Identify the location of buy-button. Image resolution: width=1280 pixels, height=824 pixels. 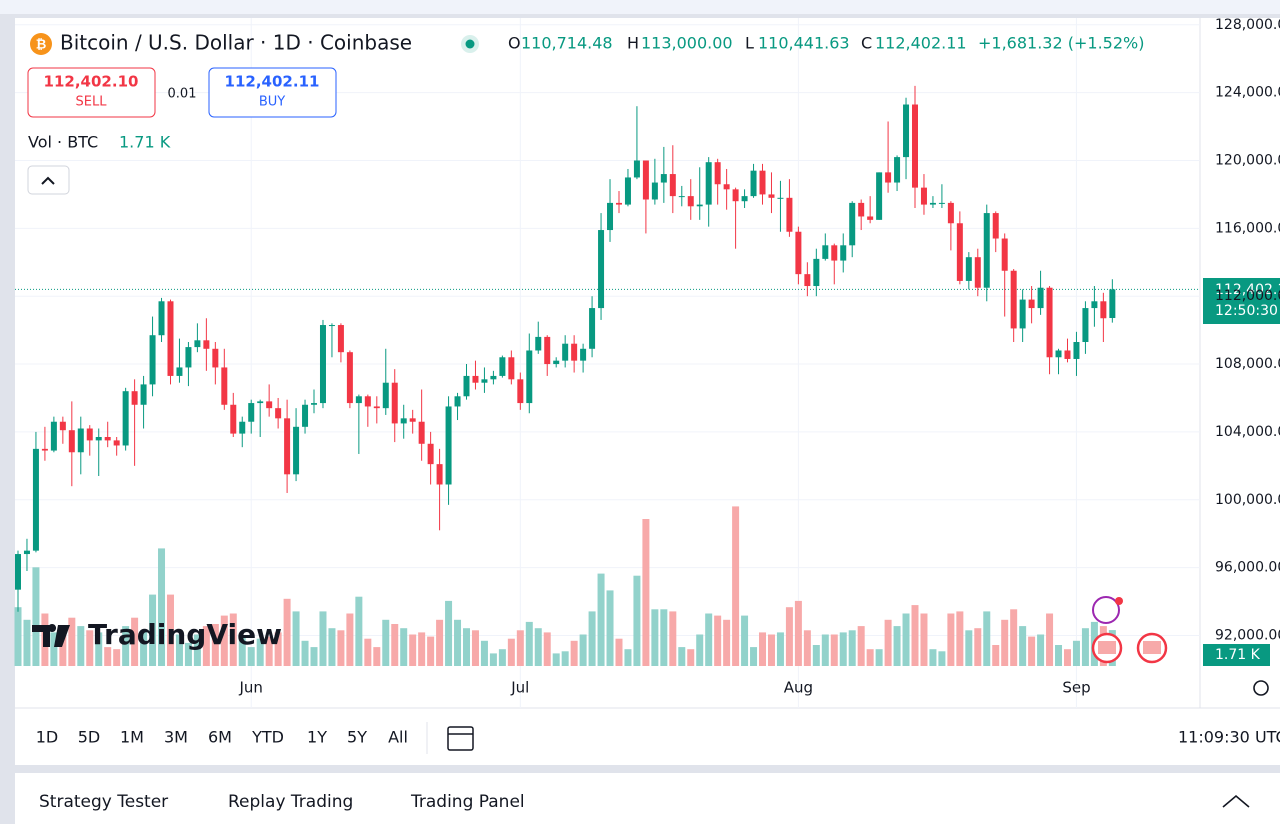
(272, 92).